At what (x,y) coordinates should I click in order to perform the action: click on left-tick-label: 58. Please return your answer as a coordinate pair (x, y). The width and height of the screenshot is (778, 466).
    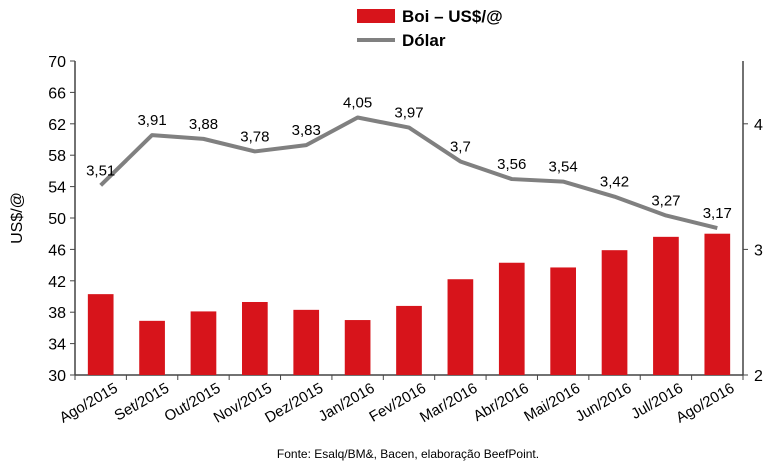
    Looking at the image, I should click on (57, 156).